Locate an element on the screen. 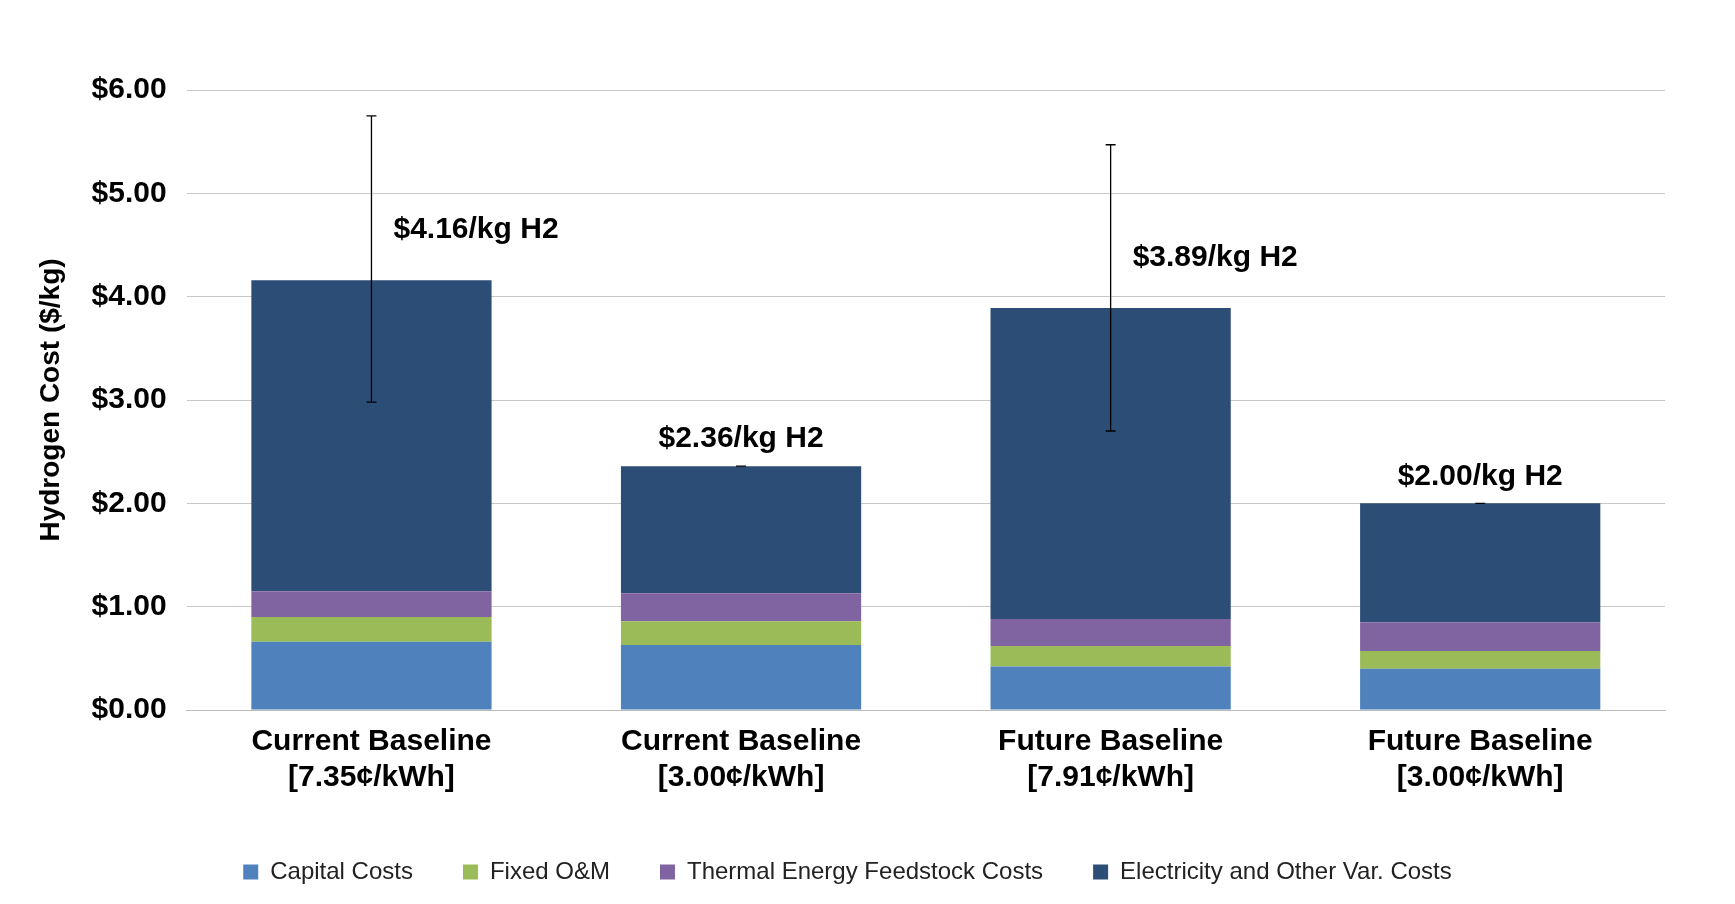 The image size is (1735, 904). y-tick-label: $4.00 is located at coordinates (129, 294).